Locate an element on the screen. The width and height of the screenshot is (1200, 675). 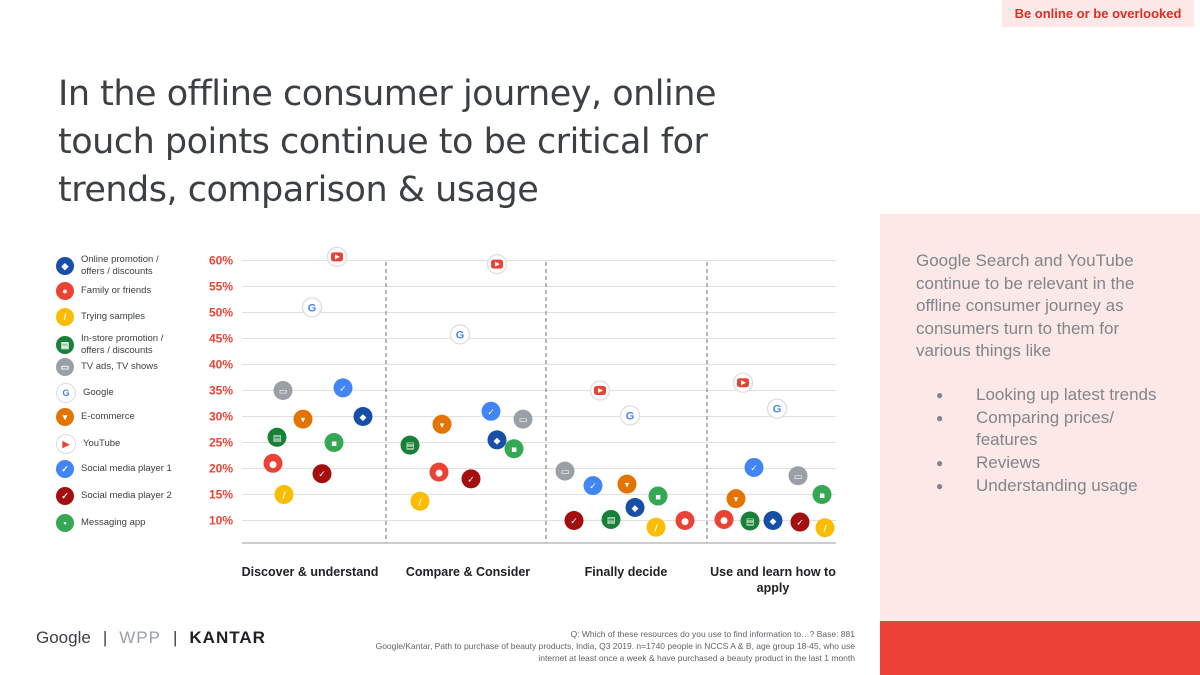
y-tick-label: 15% is located at coordinates (221, 495).